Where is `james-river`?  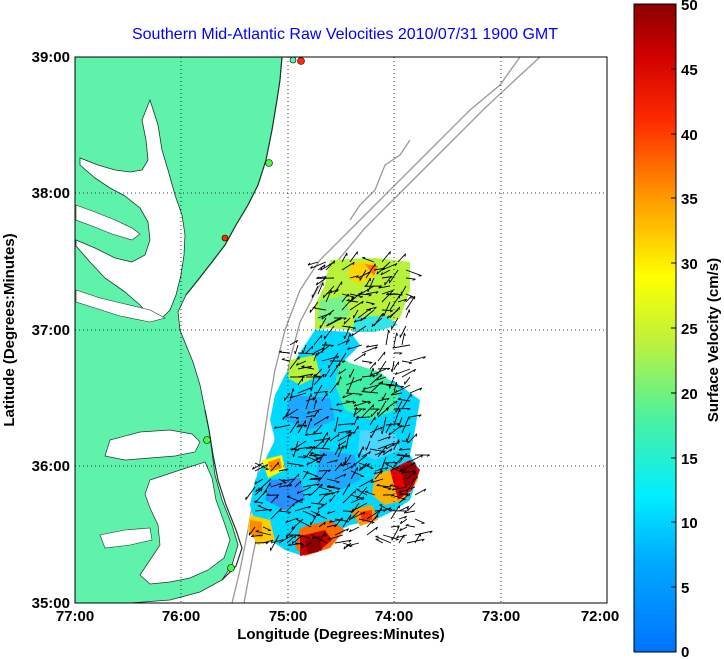
james-river is located at coordinates (120, 306).